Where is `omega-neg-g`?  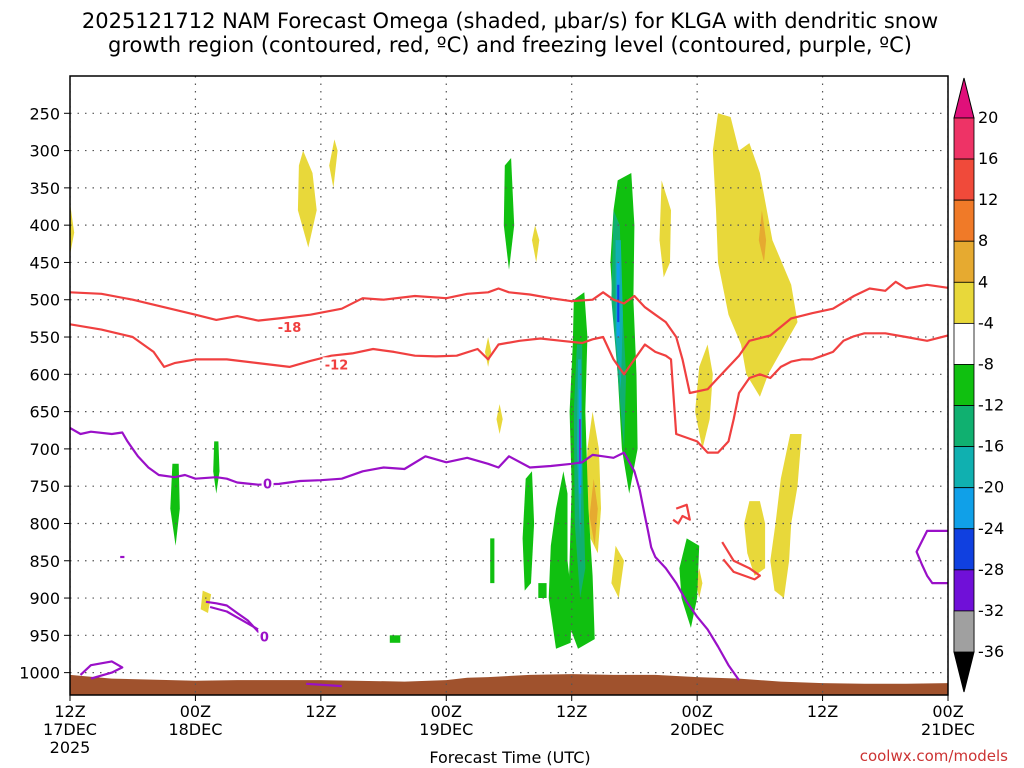
omega-neg-g is located at coordinates (689, 583).